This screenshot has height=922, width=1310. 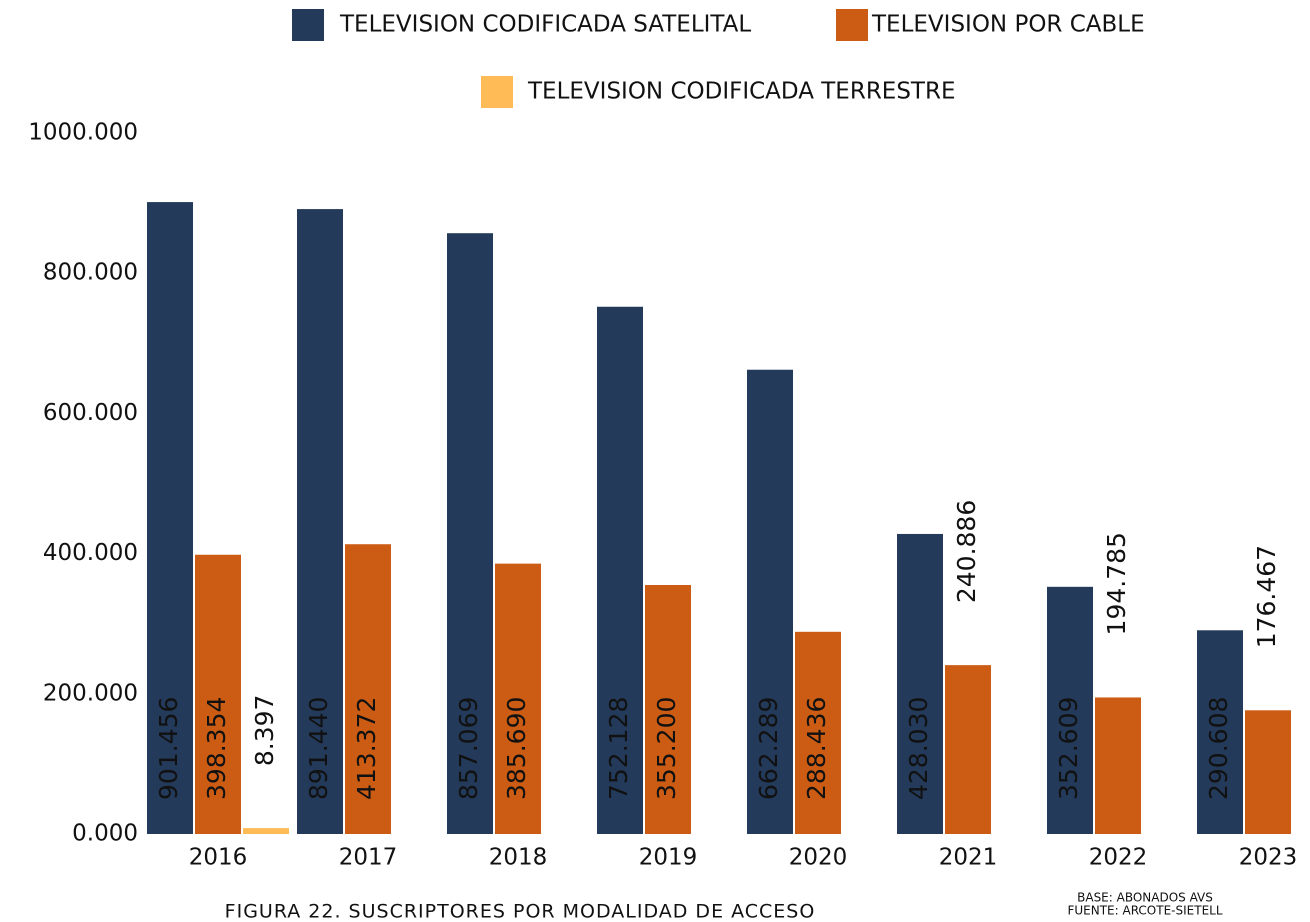 I want to click on legend-label: TELEVISION POR CABLE, so click(x=1008, y=25).